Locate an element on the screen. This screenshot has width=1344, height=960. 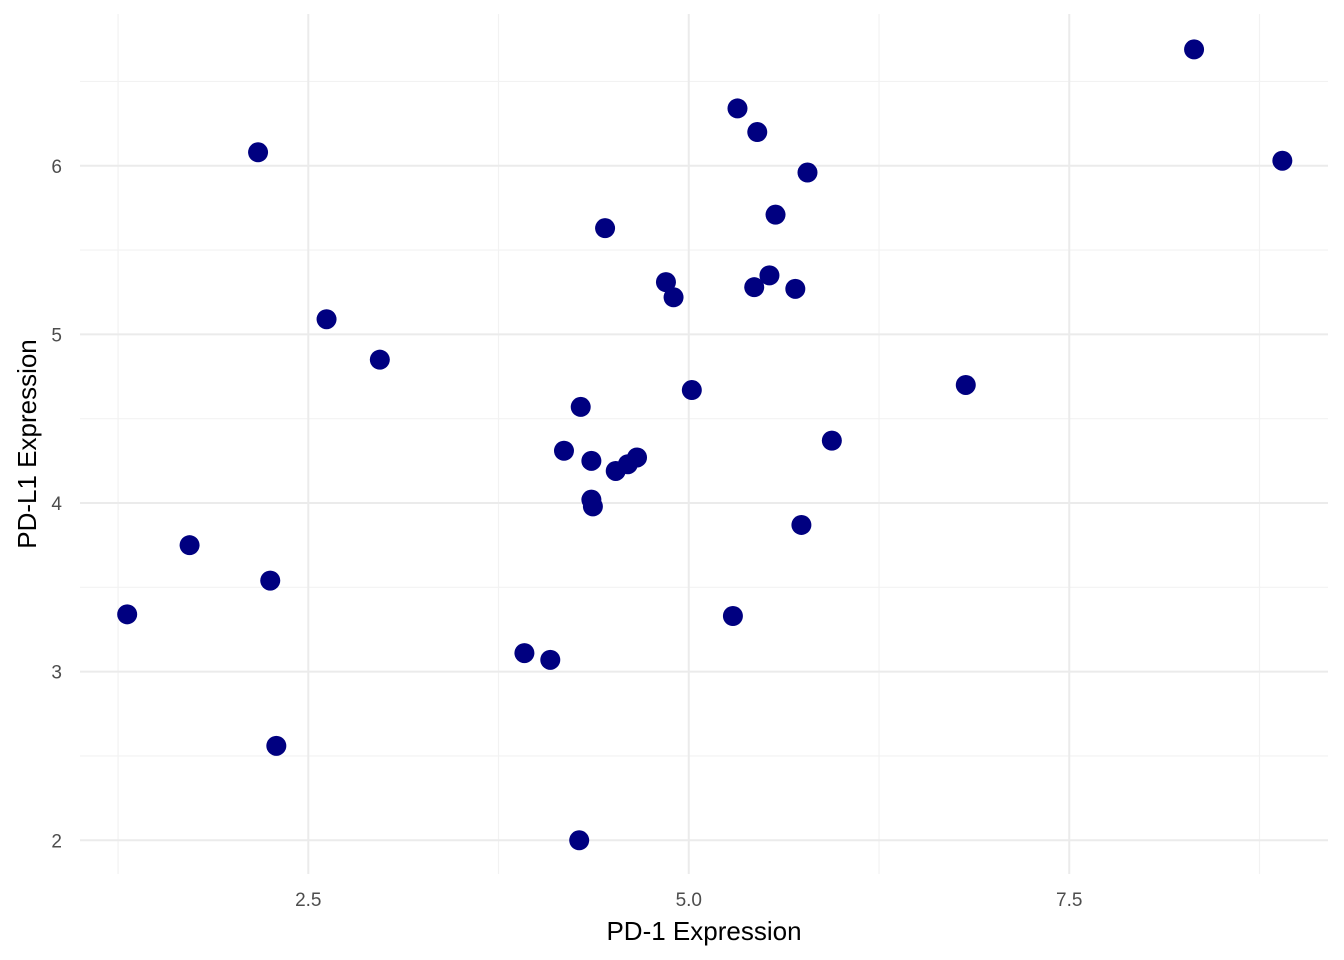
x-tick-label: 5.0 is located at coordinates (689, 900).